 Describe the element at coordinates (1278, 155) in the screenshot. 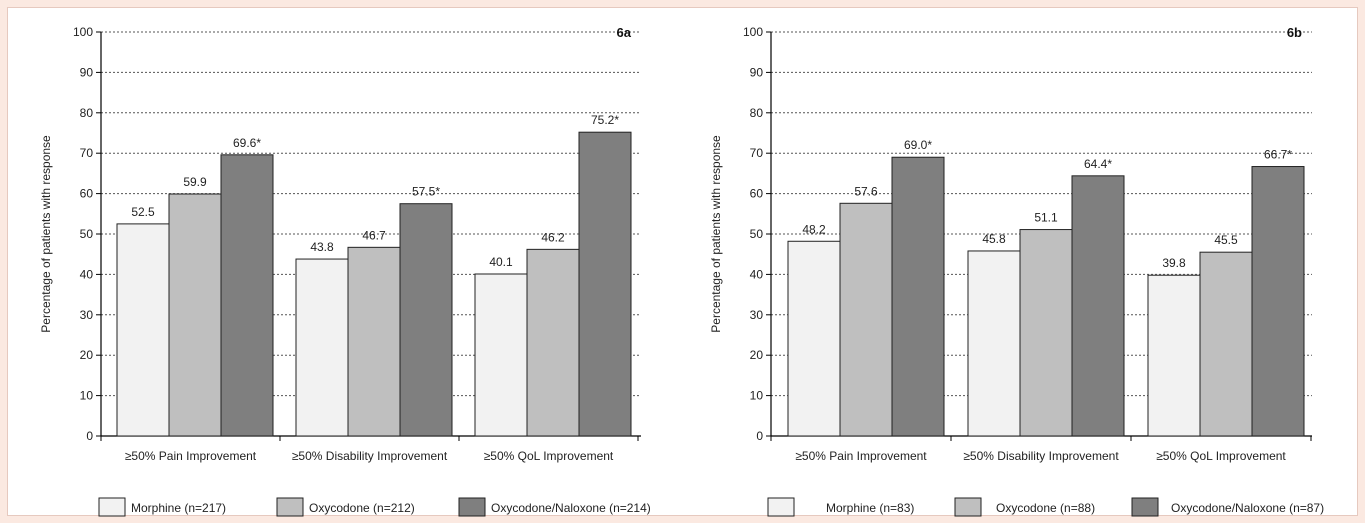

I see `data-label: 66.7*` at that location.